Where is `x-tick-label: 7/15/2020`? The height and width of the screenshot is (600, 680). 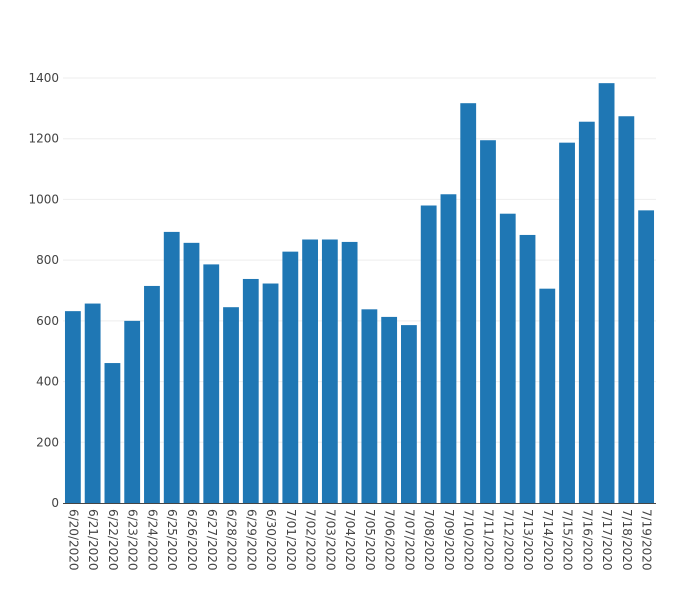
x-tick-label: 7/15/2020 is located at coordinates (568, 540).